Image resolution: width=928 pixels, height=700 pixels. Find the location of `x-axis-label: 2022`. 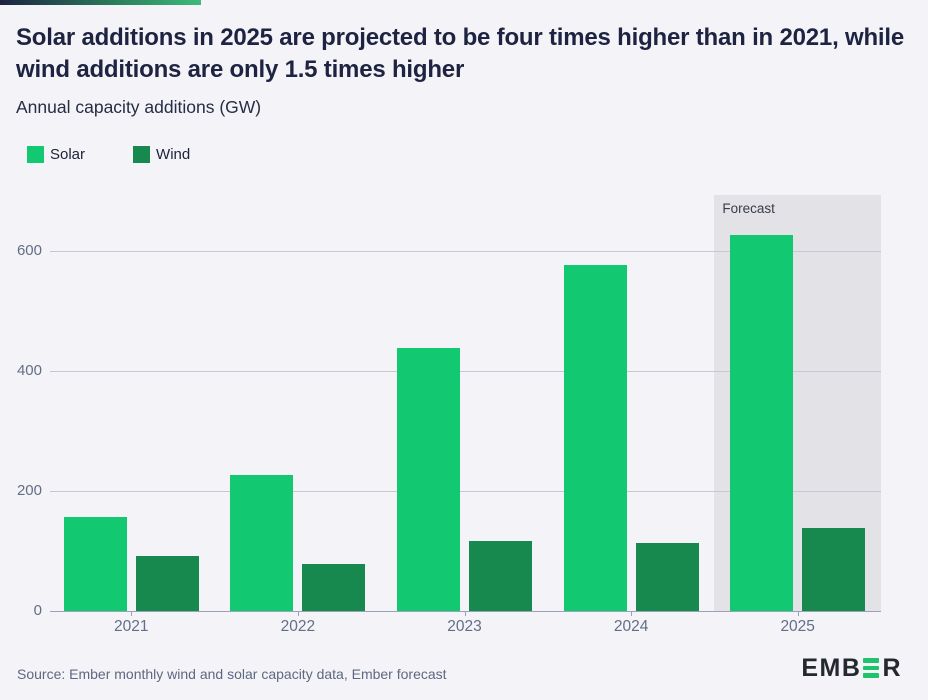

x-axis-label: 2022 is located at coordinates (298, 626).